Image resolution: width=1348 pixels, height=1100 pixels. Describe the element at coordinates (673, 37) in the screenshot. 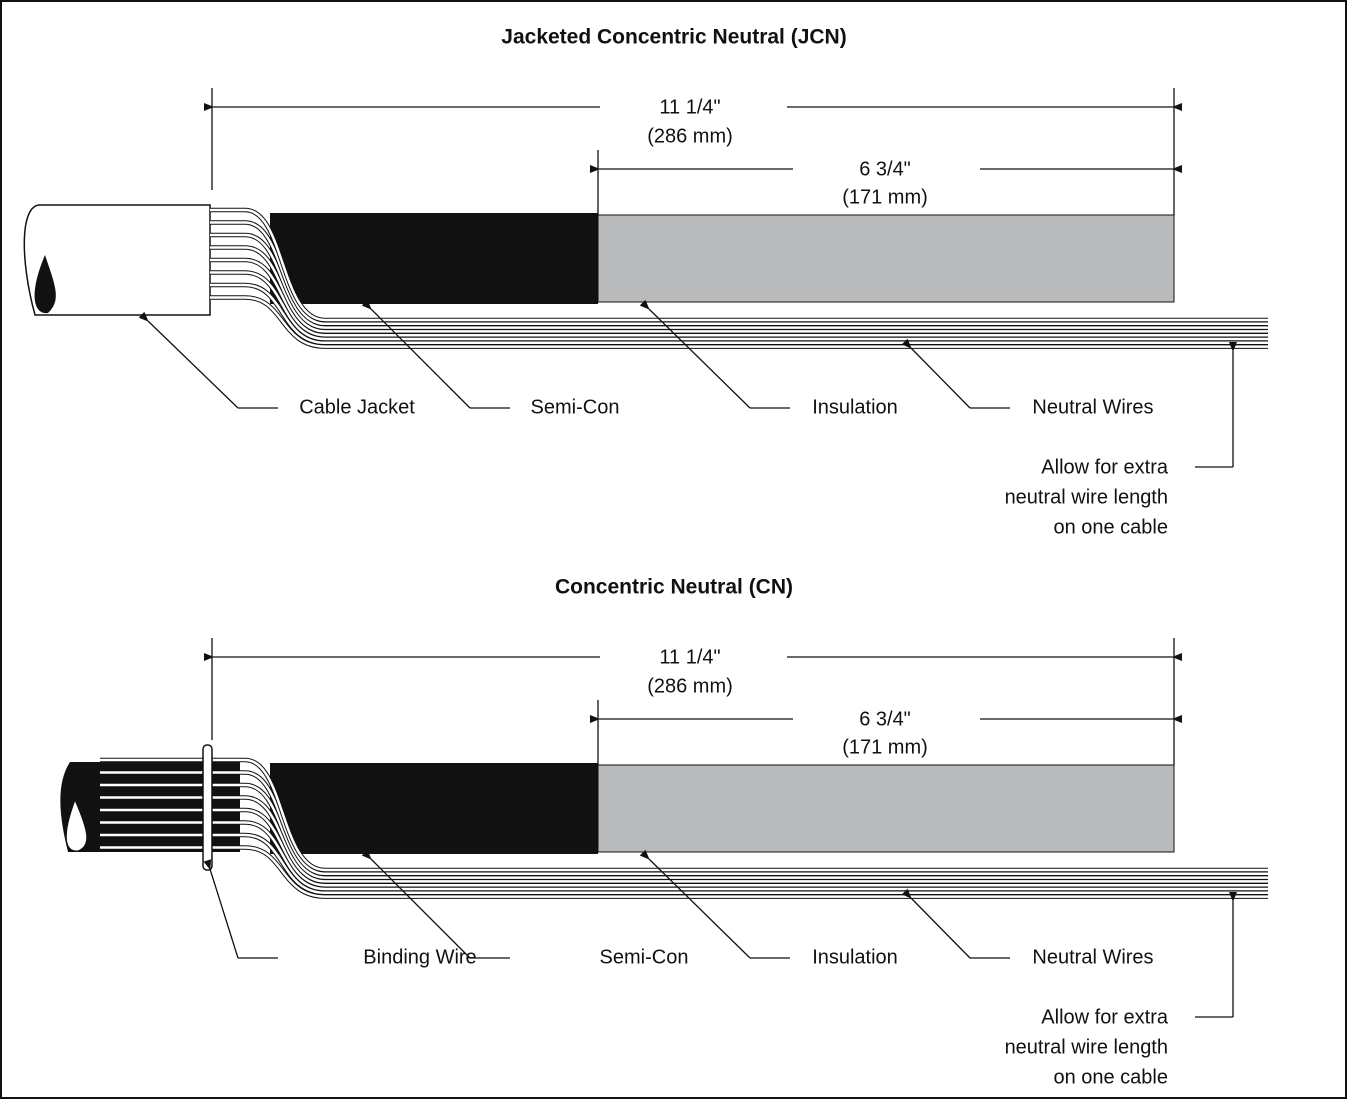

I see `panel-title: Jacketed Concentric Neutral (JCN)` at that location.